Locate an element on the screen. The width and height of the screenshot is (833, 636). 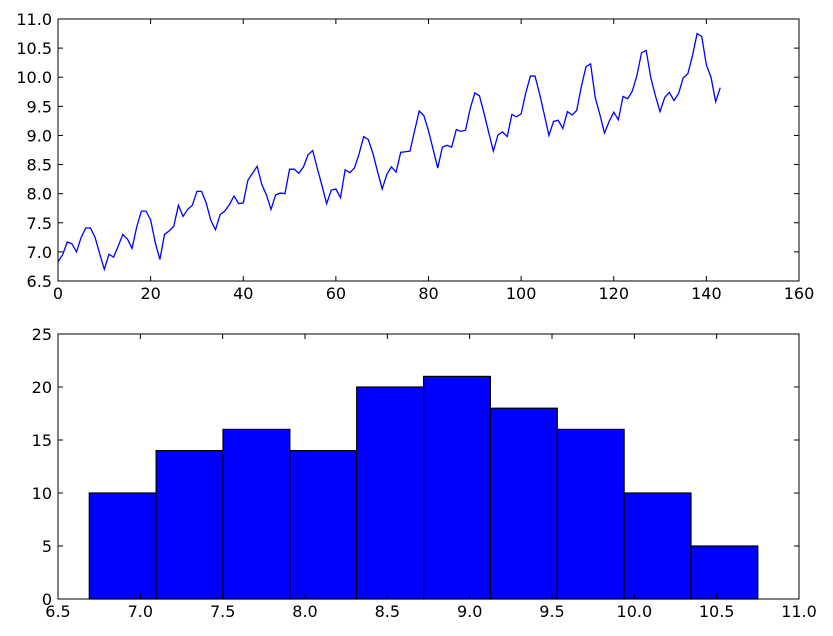
line-chart-ytick-label: 8.5 is located at coordinates (39, 165).